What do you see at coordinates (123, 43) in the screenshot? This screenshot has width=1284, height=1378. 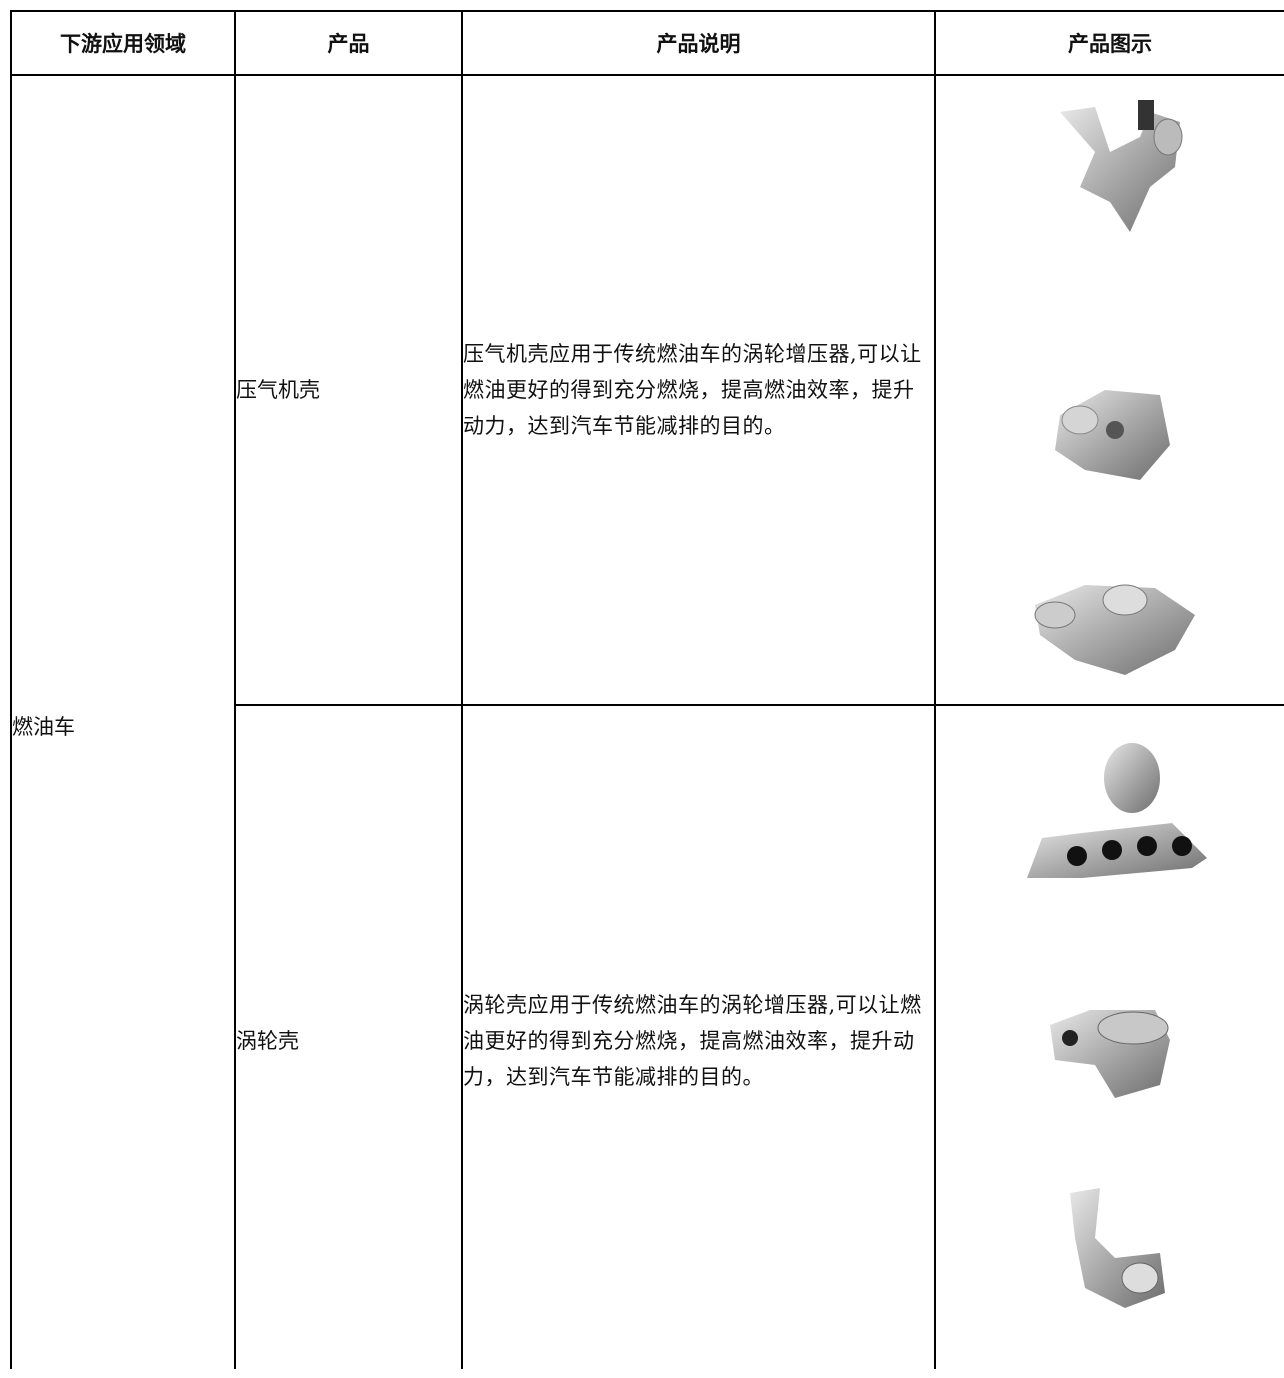 I see `header-cell: 下游应用领域` at bounding box center [123, 43].